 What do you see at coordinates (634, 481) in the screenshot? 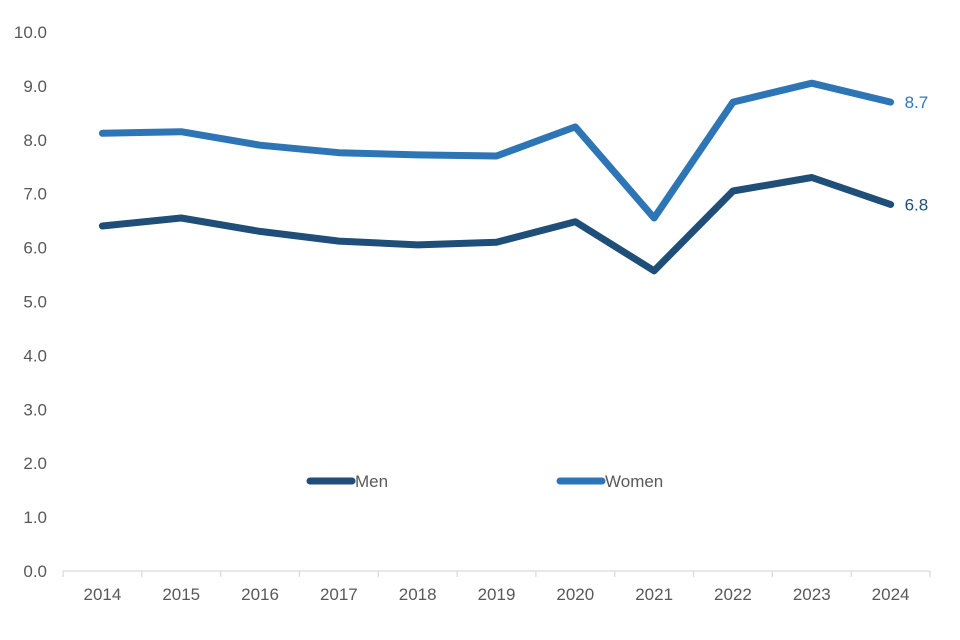
I see `legend-label-women: Women` at bounding box center [634, 481].